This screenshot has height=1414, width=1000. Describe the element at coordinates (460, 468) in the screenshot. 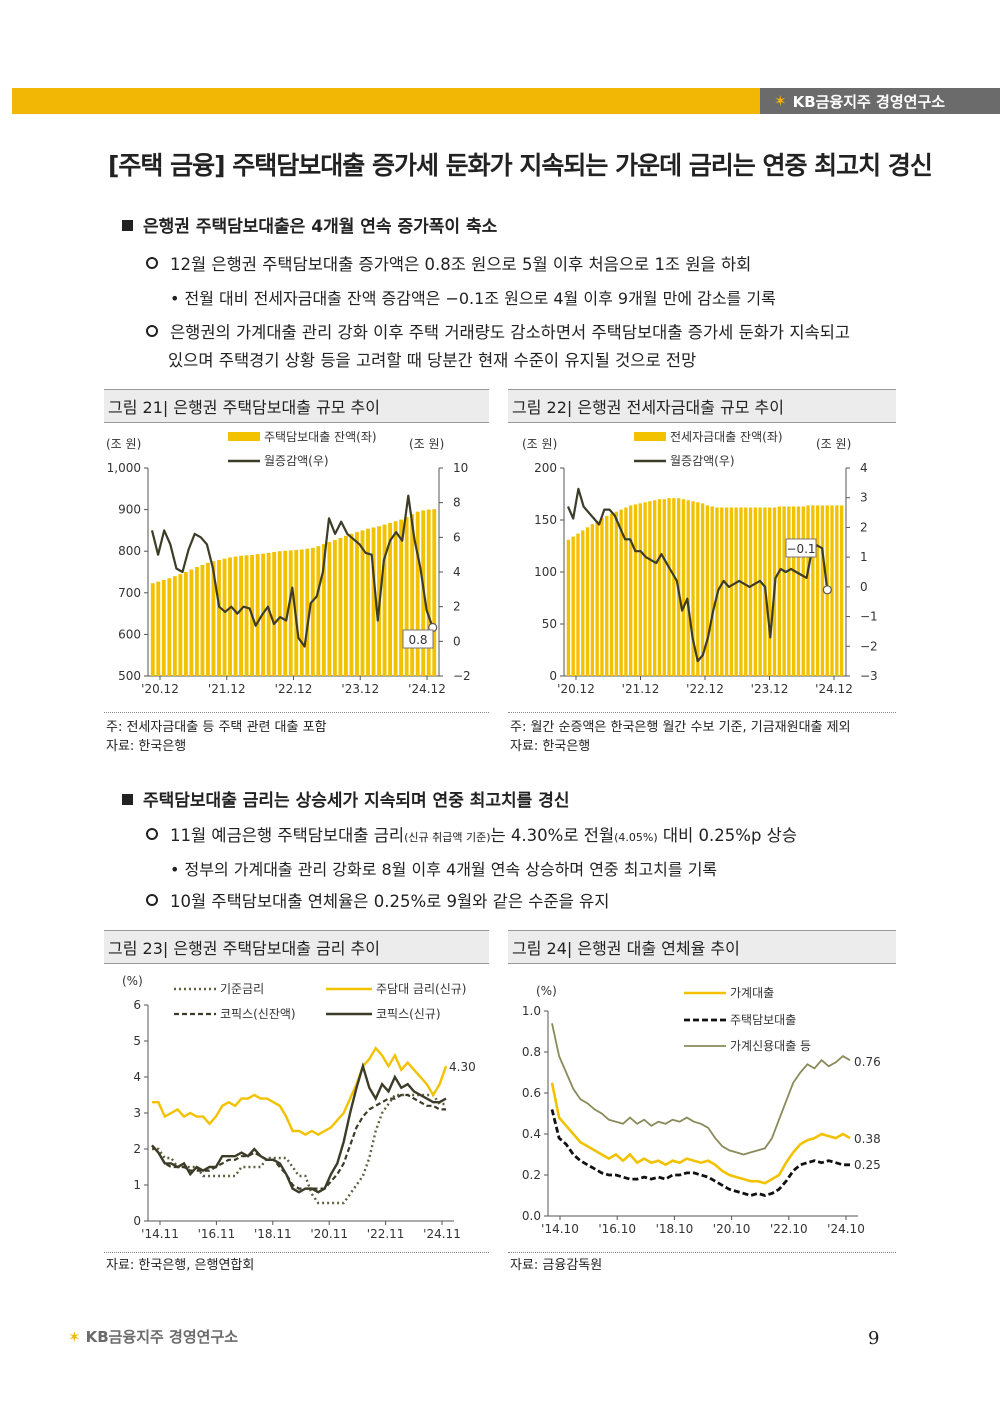

I see `y-right-tick-label: 10` at that location.